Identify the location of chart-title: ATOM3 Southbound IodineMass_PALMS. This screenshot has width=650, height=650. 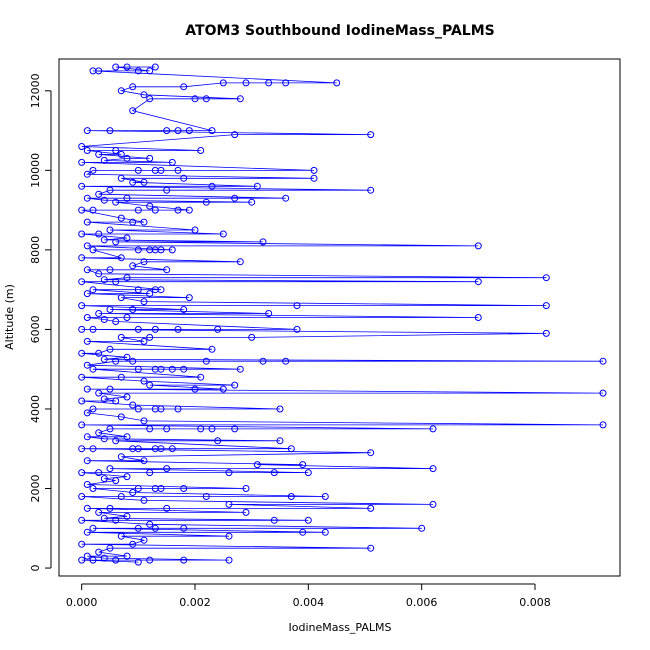
(339, 31).